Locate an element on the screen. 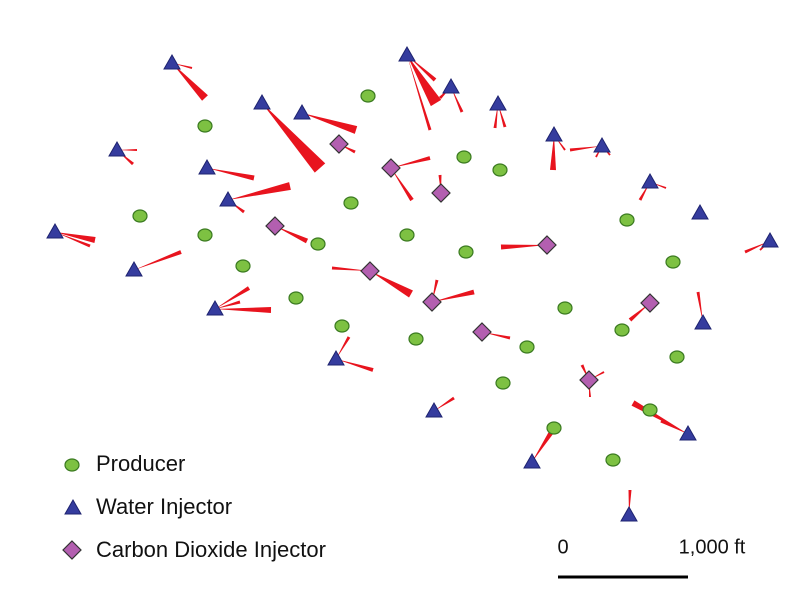 The width and height of the screenshot is (800, 600). scale-start-label: 0 is located at coordinates (562, 547).